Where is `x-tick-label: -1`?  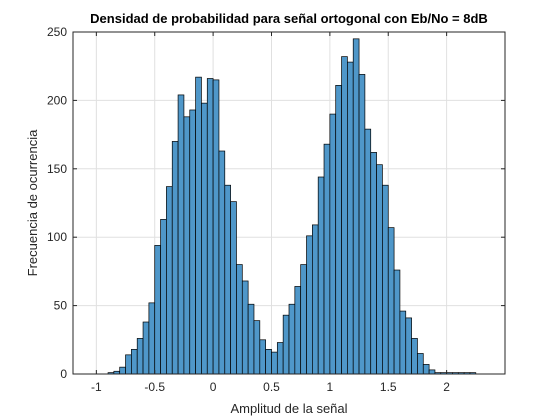 x-tick-label: -1 is located at coordinates (96, 387).